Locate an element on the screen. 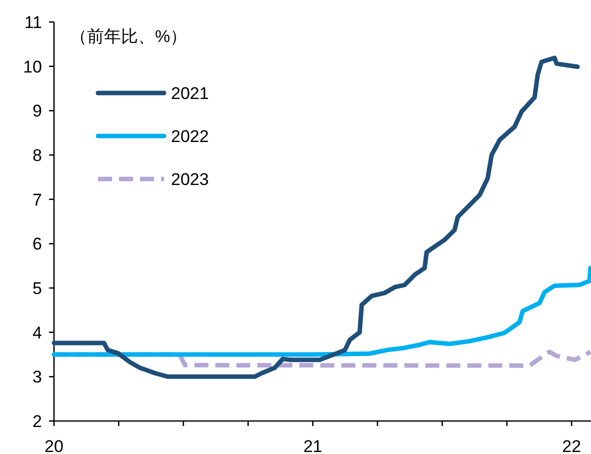 The image size is (591, 454). annotation: （前年比、%） is located at coordinates (129, 36).